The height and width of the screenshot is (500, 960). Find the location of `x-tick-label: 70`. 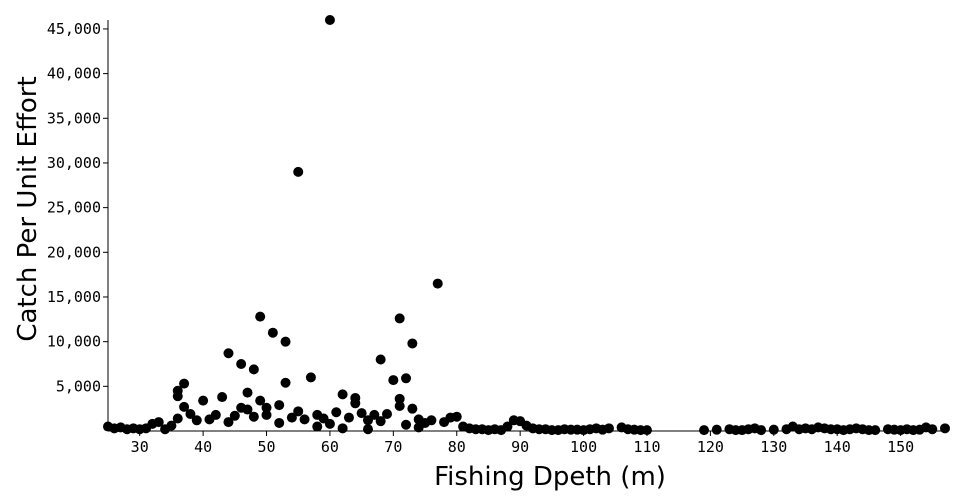

x-tick-label: 70 is located at coordinates (393, 447).